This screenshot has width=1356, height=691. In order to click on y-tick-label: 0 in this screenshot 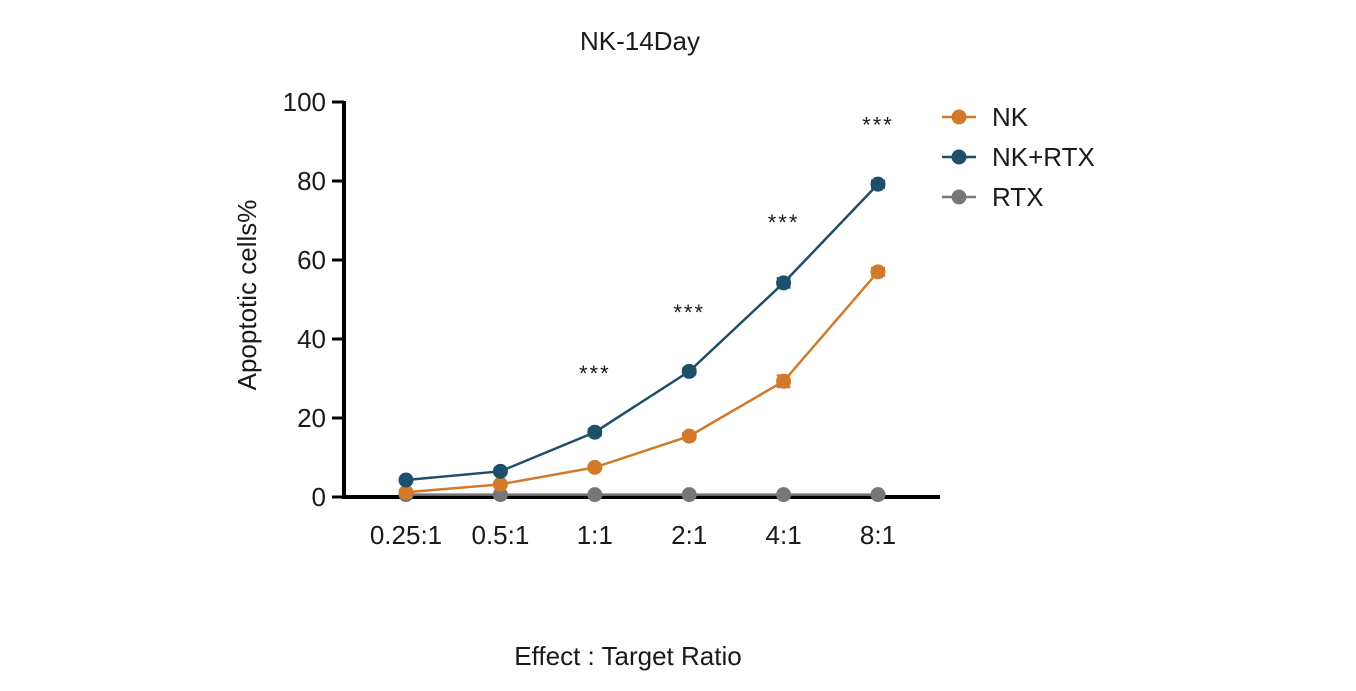, I will do `click(319, 497)`.